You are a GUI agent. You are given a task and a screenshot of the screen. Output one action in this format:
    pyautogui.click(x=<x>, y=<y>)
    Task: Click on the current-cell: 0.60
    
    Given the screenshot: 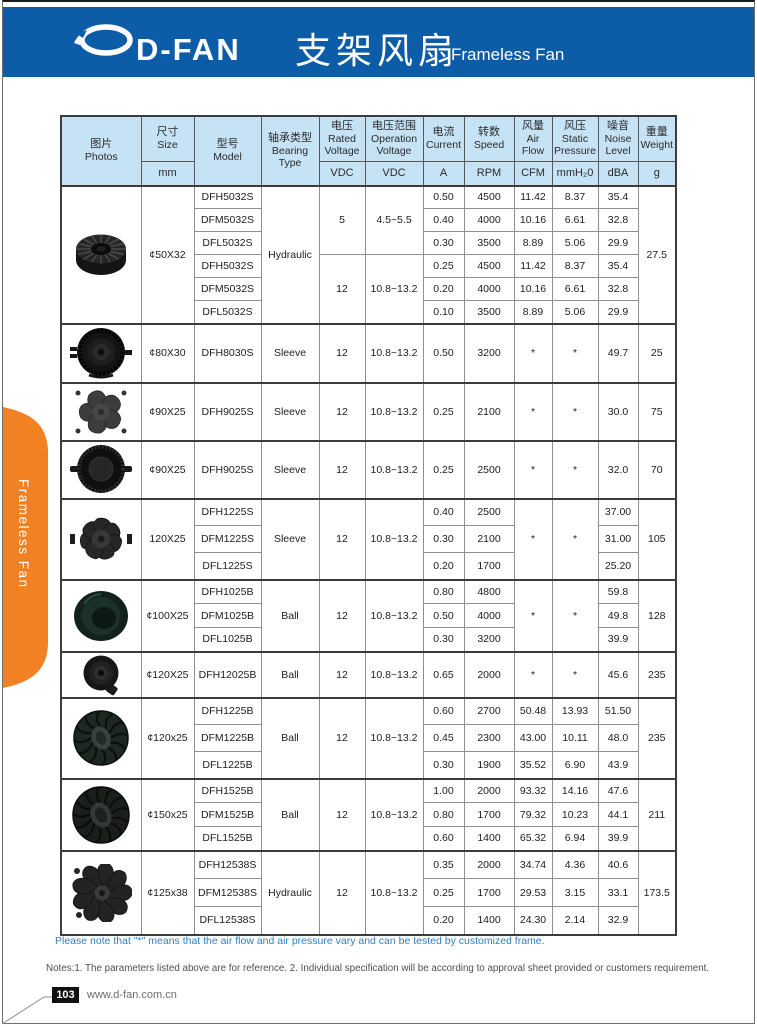 What is the action you would take?
    pyautogui.click(x=443, y=710)
    